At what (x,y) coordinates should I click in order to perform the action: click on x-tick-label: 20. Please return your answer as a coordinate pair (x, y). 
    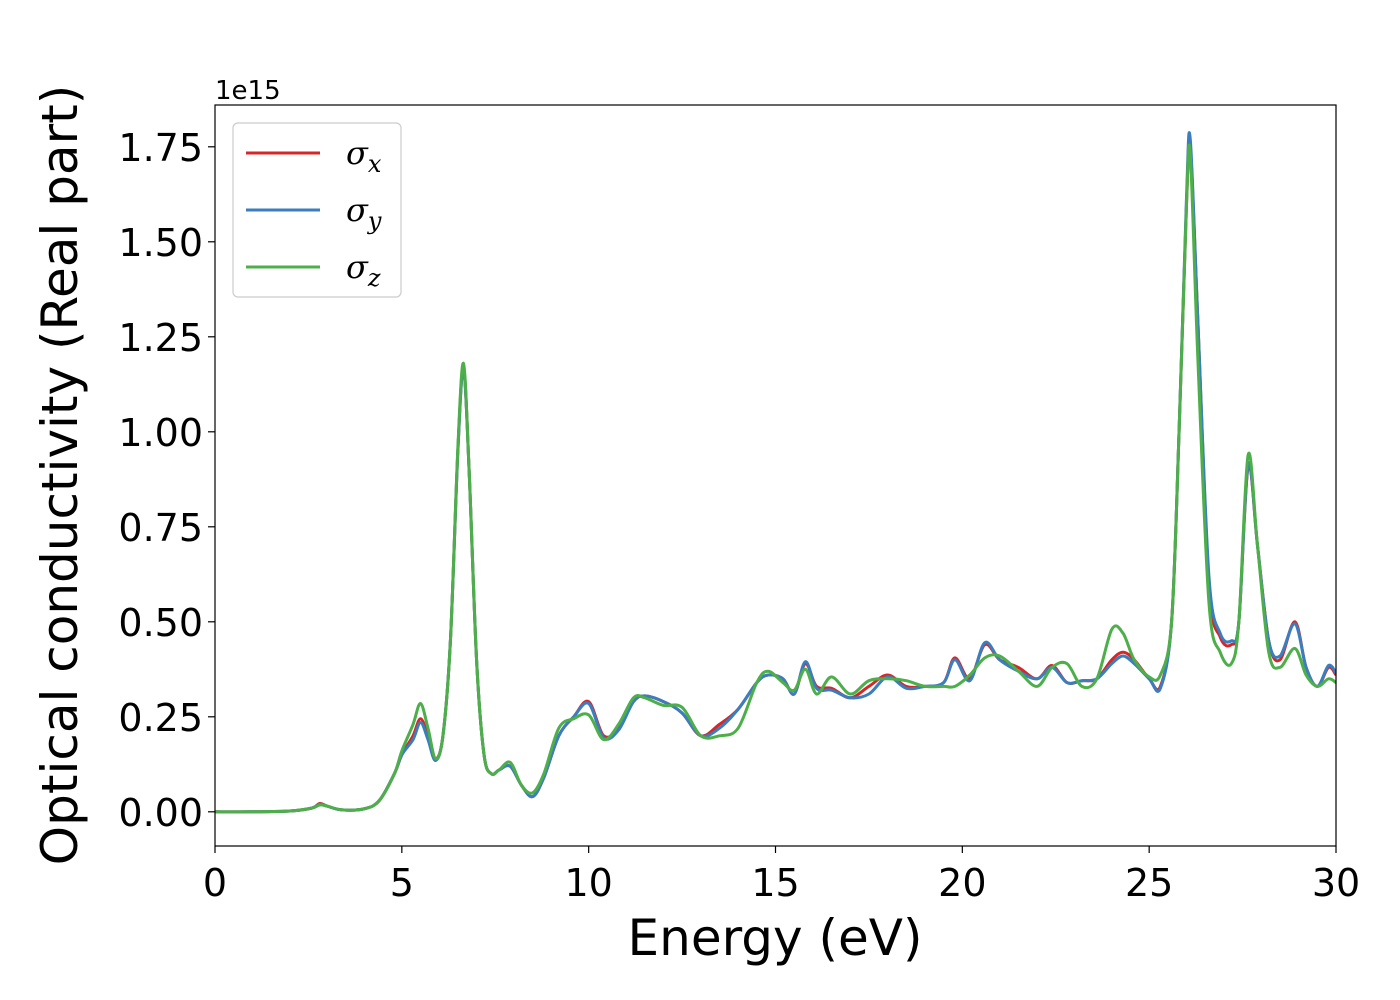
    Looking at the image, I should click on (962, 883).